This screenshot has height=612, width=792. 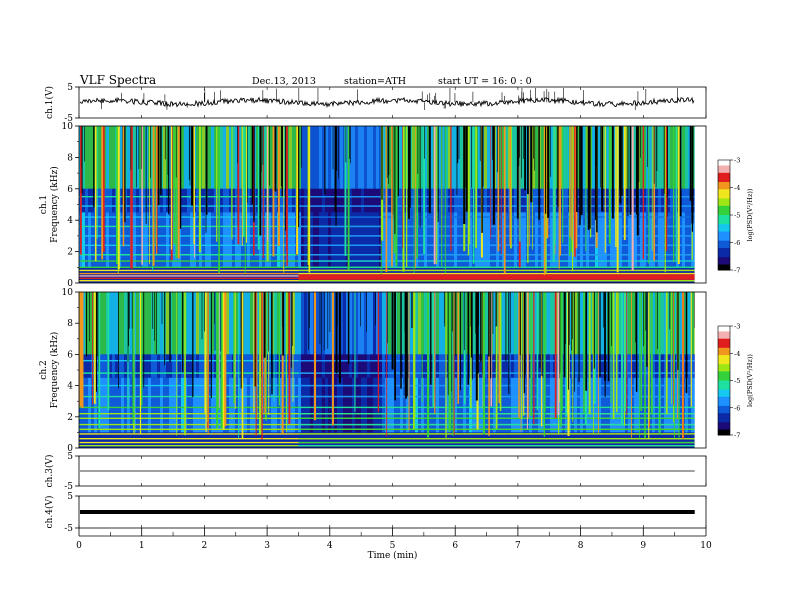 I want to click on x-tick-label: 7, so click(x=518, y=546).